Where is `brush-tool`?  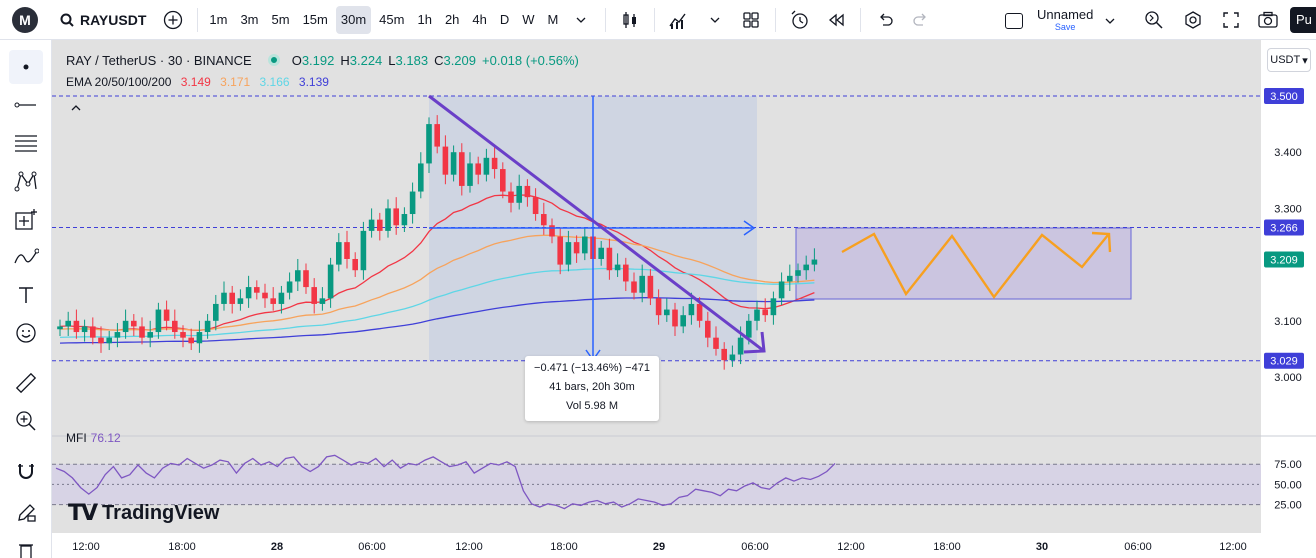 brush-tool is located at coordinates (26, 257).